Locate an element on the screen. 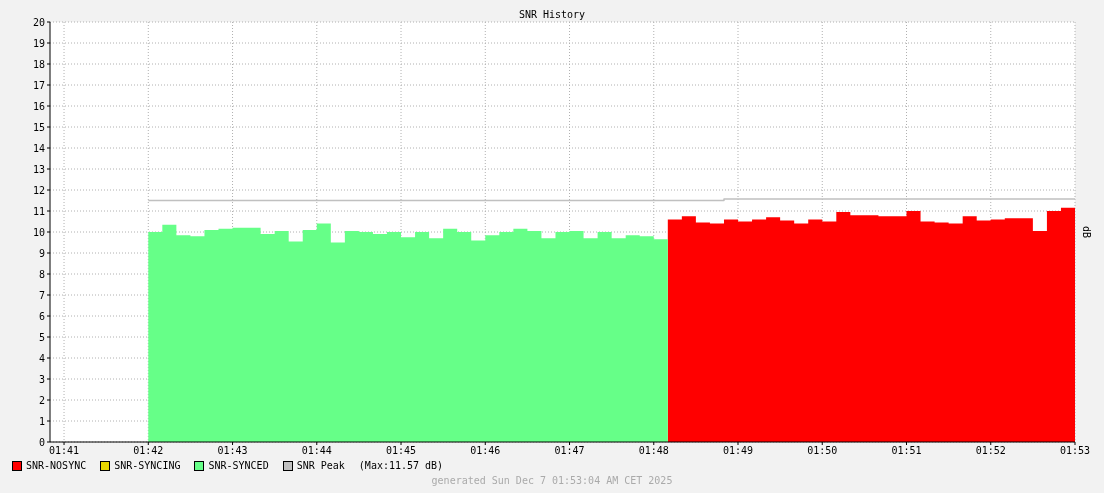 This screenshot has height=493, width=1104. x-tick-label: 01:42 is located at coordinates (148, 451).